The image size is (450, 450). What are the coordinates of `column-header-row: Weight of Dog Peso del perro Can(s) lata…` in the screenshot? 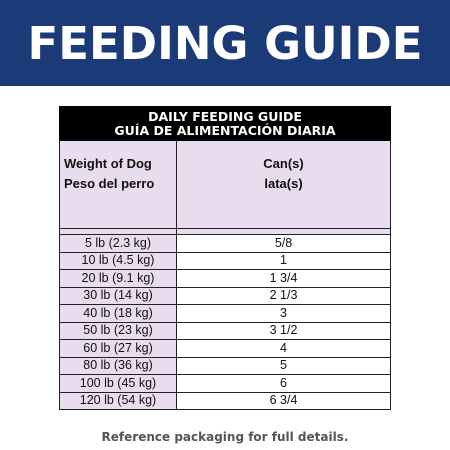 It's located at (225, 184).